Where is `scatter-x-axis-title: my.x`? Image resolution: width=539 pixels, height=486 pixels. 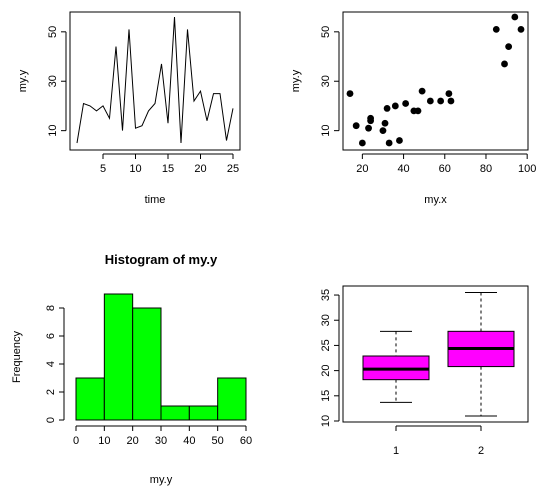
scatter-x-axis-title: my.x is located at coordinates (435, 200).